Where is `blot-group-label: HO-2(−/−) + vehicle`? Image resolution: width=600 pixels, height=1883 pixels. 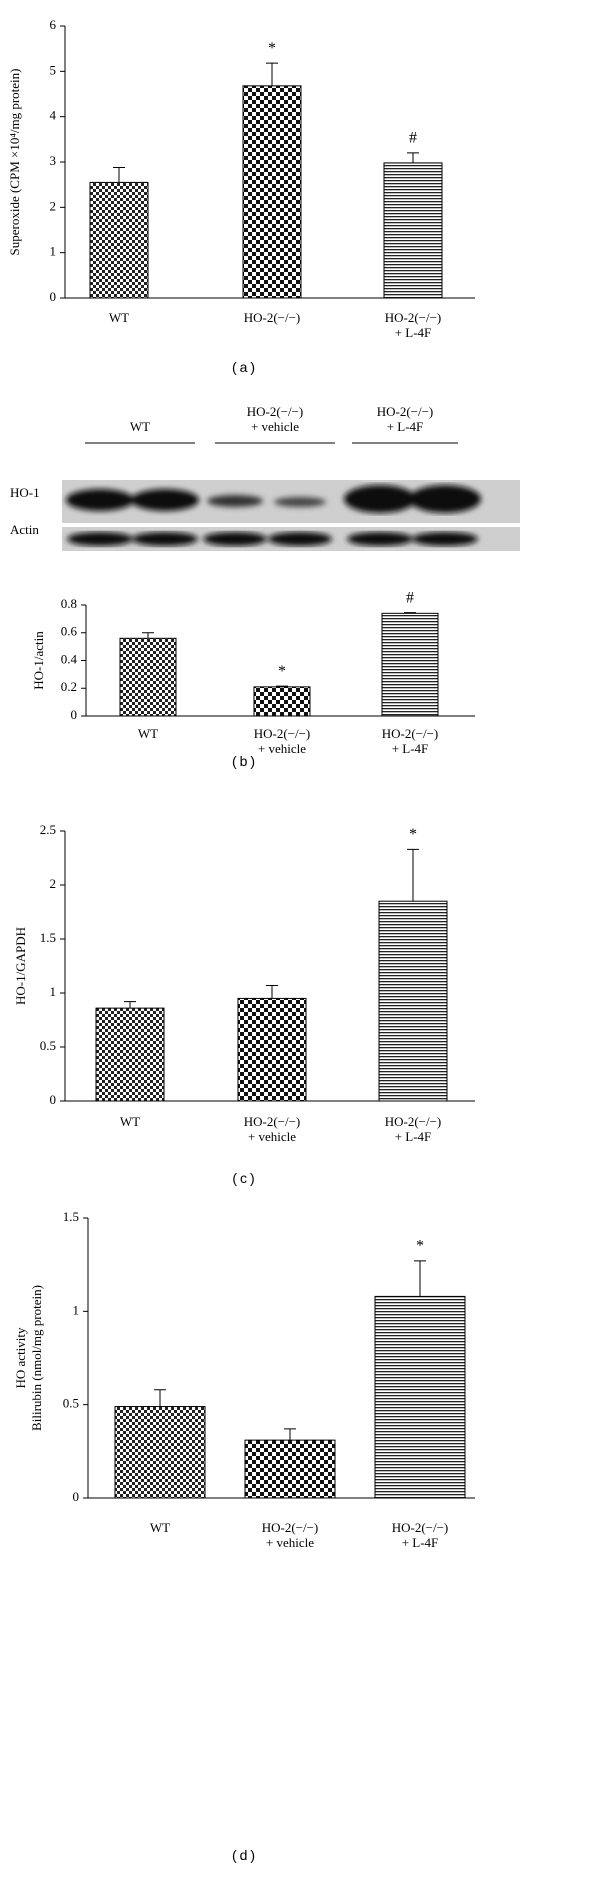 blot-group-label: HO-2(−/−) + vehicle is located at coordinates (275, 419).